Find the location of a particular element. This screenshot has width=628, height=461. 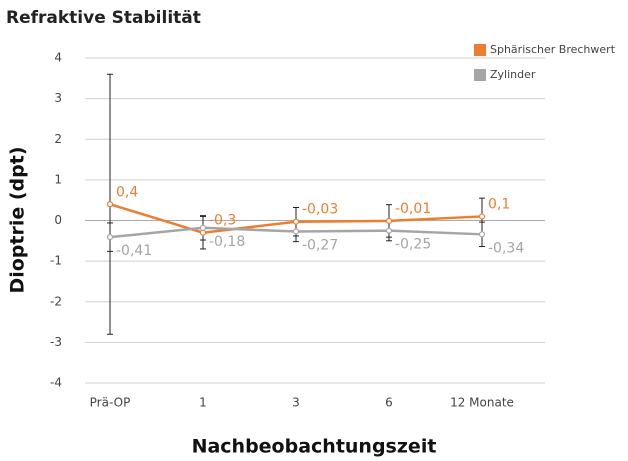

y-tick-label: 0 is located at coordinates (58, 220).